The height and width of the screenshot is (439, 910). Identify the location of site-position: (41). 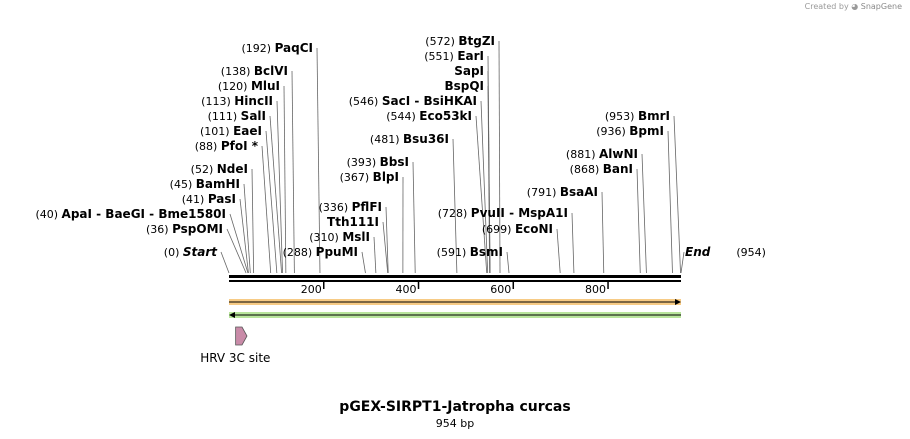
(195, 199).